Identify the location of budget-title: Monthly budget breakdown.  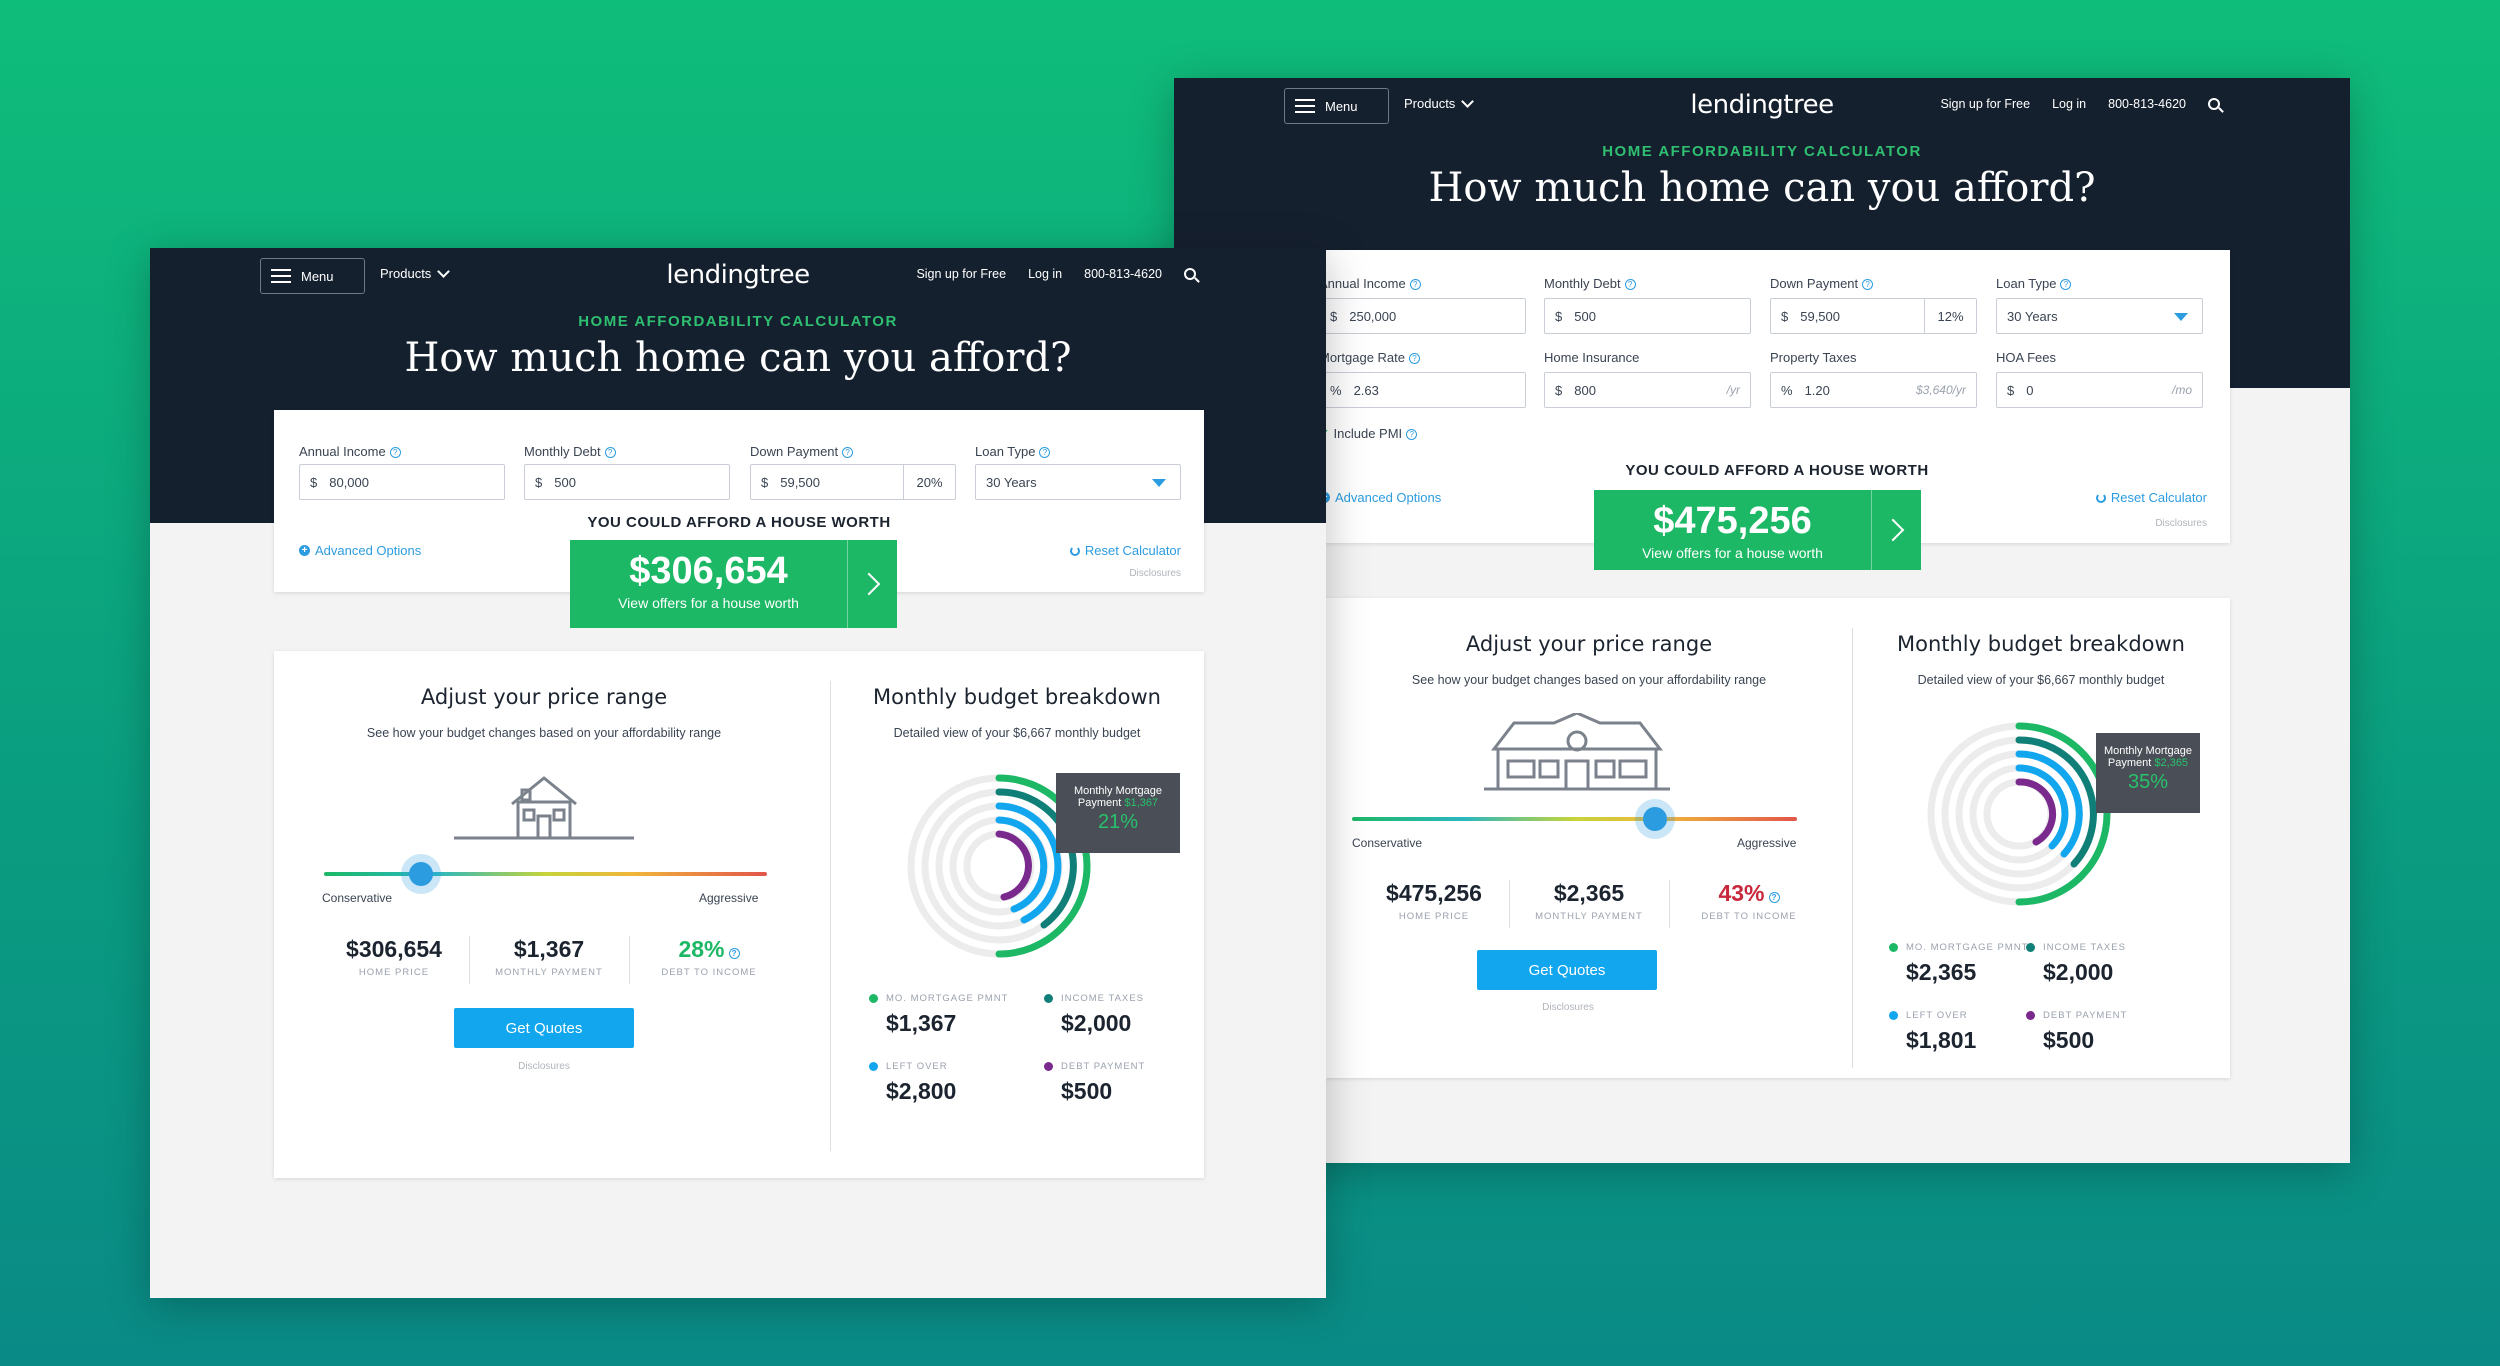
(1016, 697).